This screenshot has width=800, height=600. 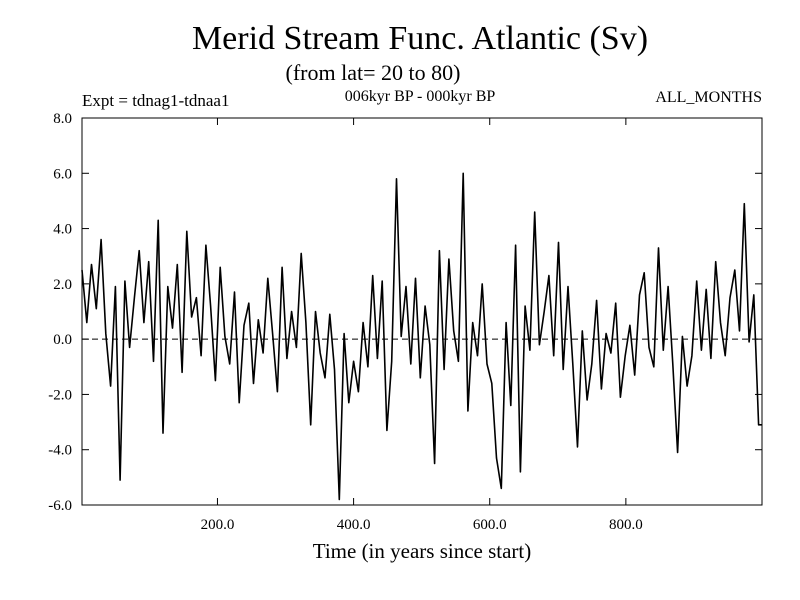 I want to click on experiment-label: Expt = tdnag1-tdnaa1, so click(x=155, y=100).